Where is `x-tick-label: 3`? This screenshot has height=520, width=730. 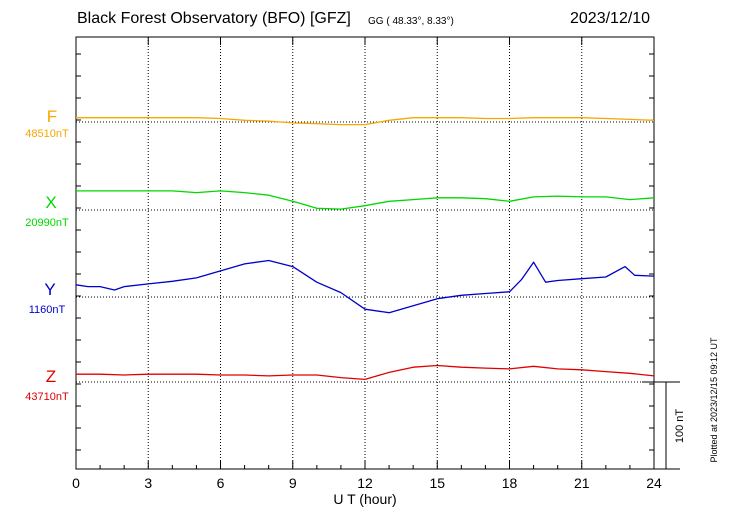
x-tick-label: 3 is located at coordinates (148, 483).